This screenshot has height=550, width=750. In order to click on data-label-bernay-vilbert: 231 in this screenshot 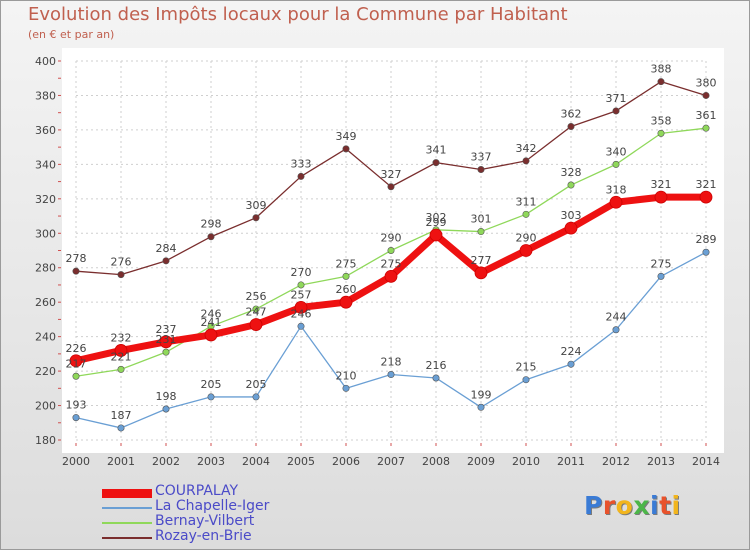, I will do `click(166, 339)`.